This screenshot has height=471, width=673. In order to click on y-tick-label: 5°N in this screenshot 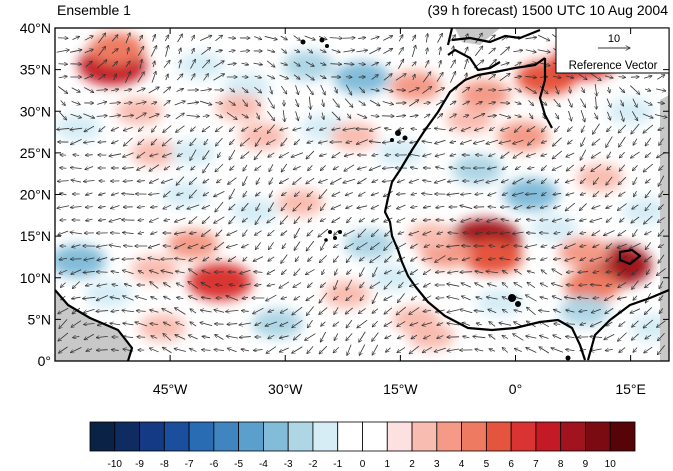, I will do `click(40, 319)`.